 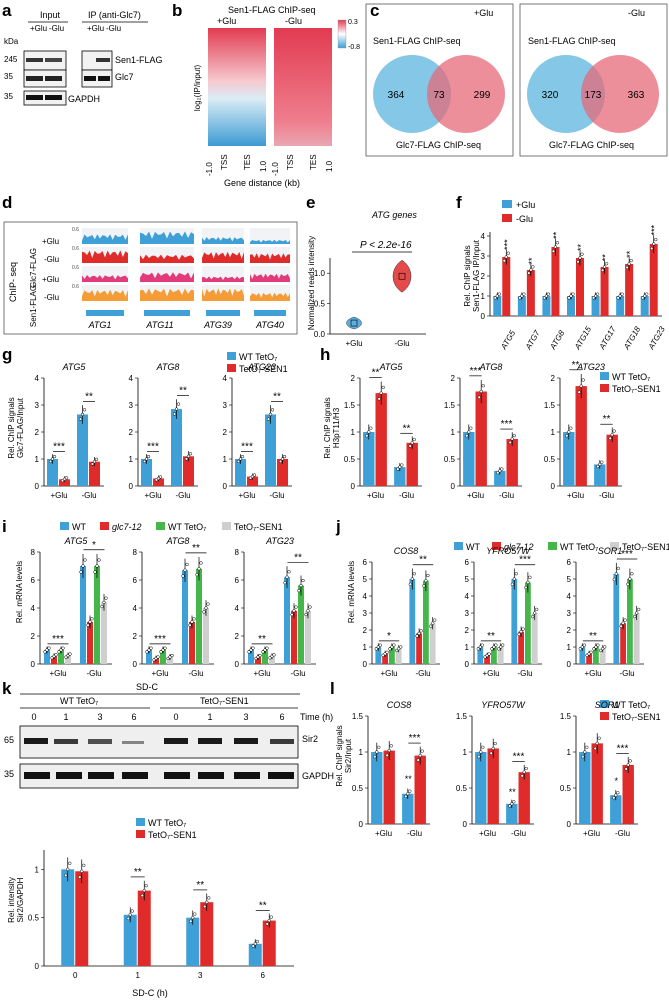 I want to click on k-ylabel2: Sir2/GAPDH, so click(x=20, y=899).